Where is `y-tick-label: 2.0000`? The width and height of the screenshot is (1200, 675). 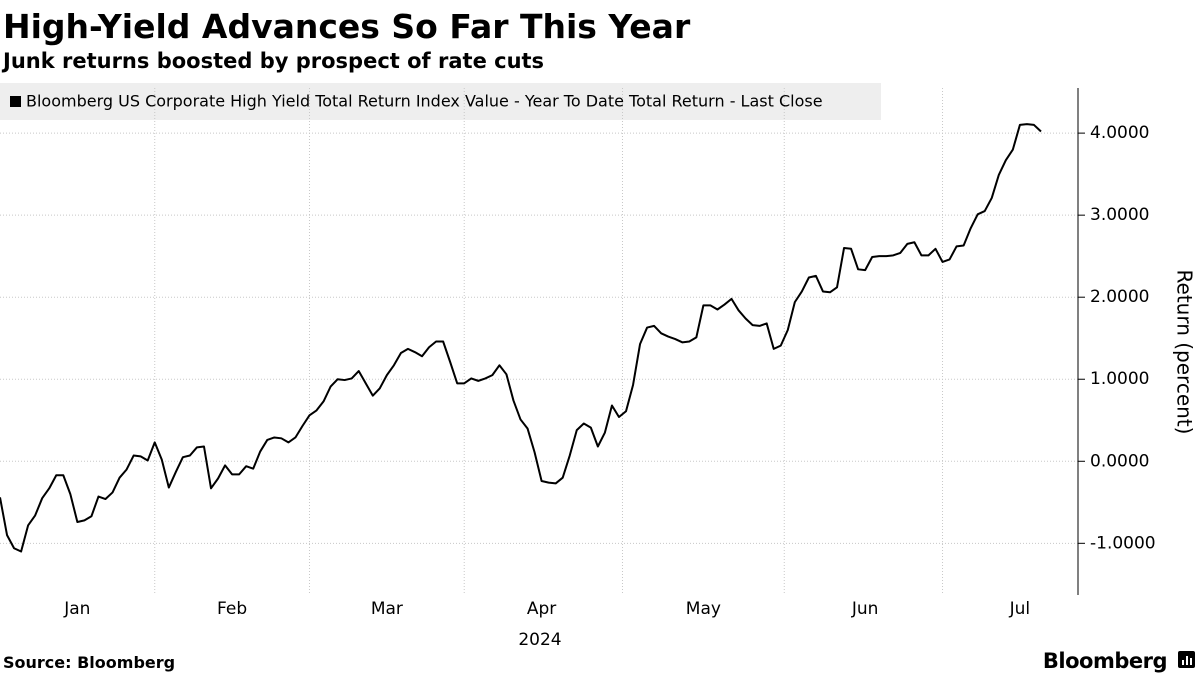 y-tick-label: 2.0000 is located at coordinates (1119, 297).